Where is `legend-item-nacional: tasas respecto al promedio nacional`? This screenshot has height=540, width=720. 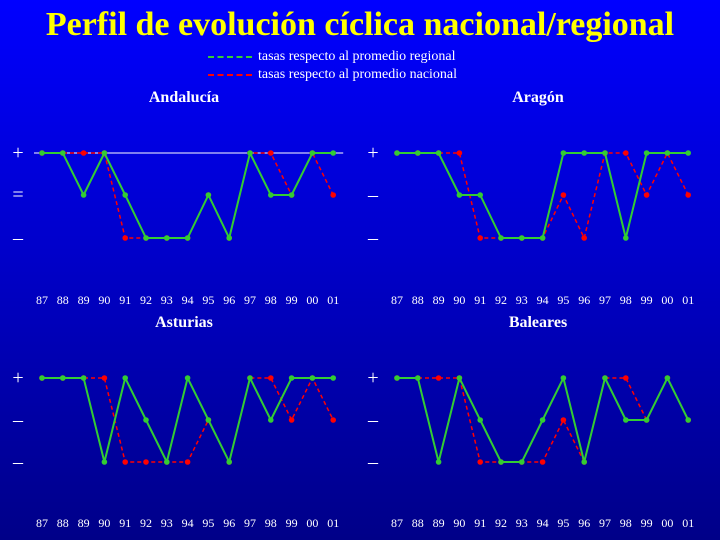
legend-item-nacional: tasas respecto al promedio nacional is located at coordinates (332, 75).